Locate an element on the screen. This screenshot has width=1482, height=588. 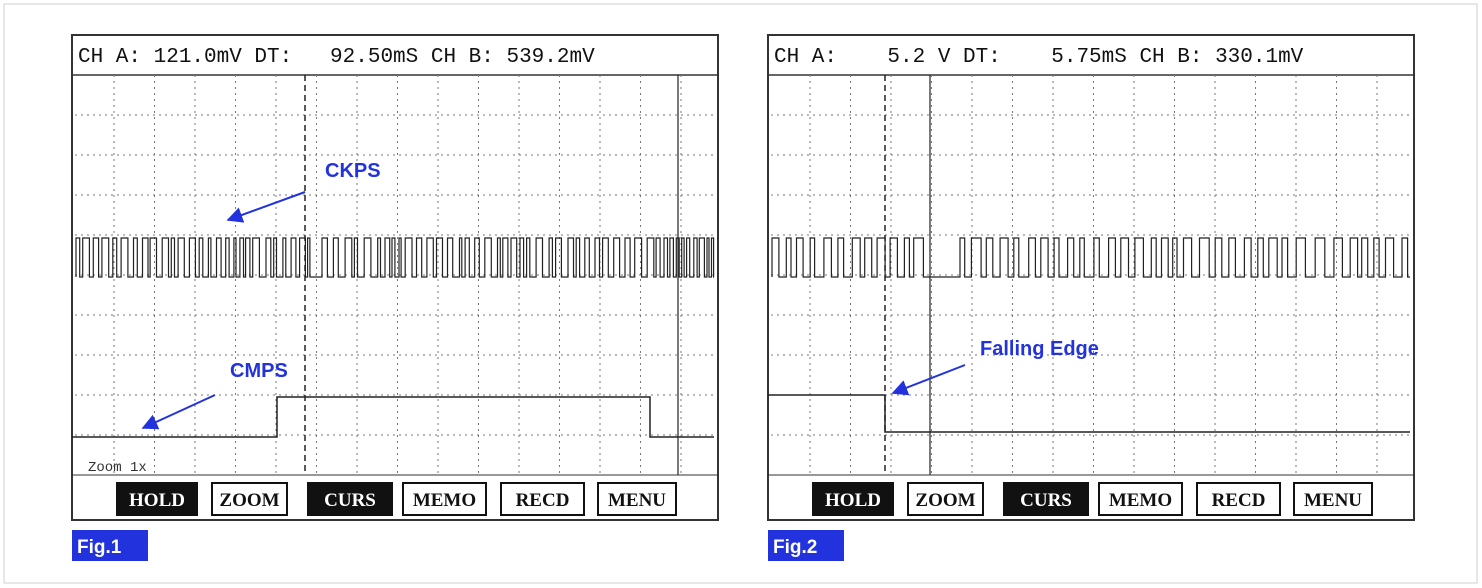
annotation: CMPS is located at coordinates (259, 371).